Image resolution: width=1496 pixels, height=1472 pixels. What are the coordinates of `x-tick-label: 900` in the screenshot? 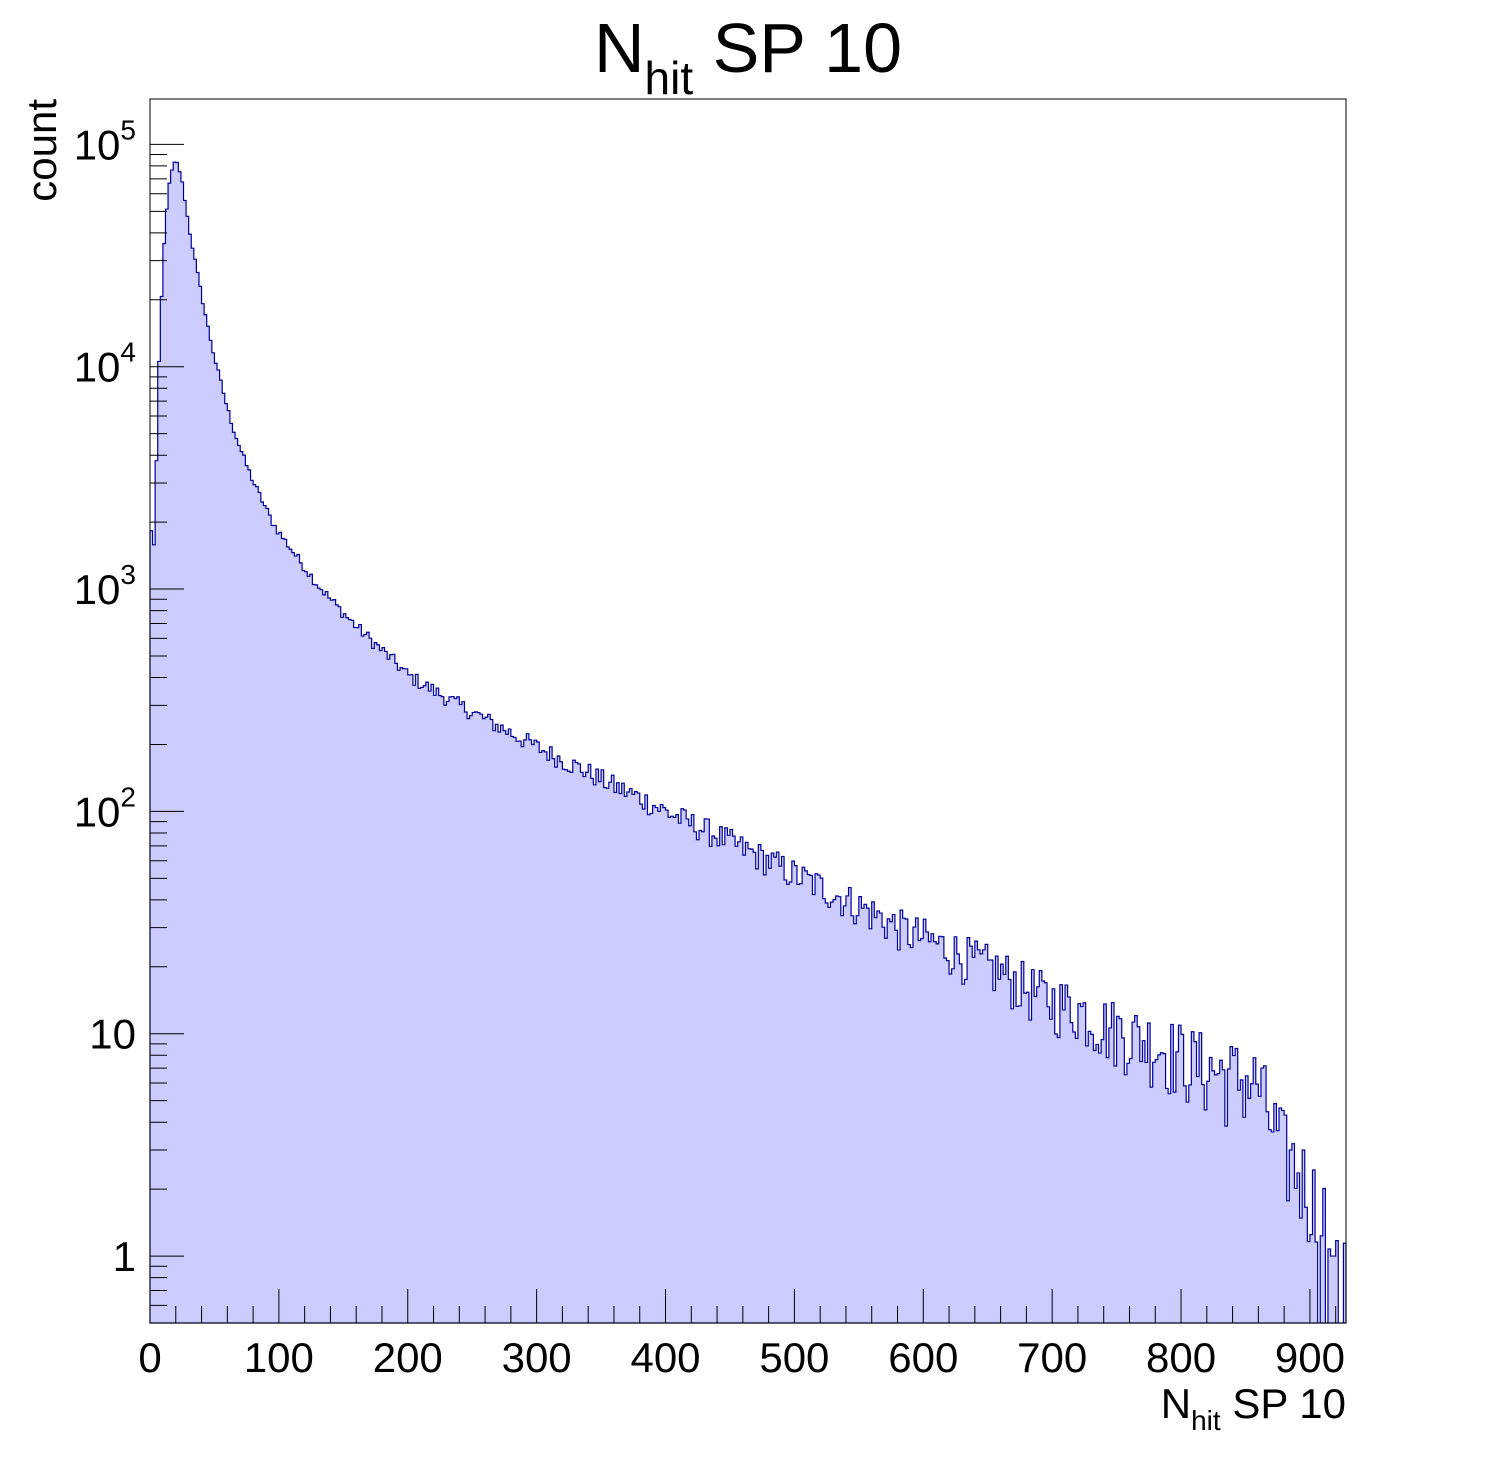 It's located at (1310, 1357).